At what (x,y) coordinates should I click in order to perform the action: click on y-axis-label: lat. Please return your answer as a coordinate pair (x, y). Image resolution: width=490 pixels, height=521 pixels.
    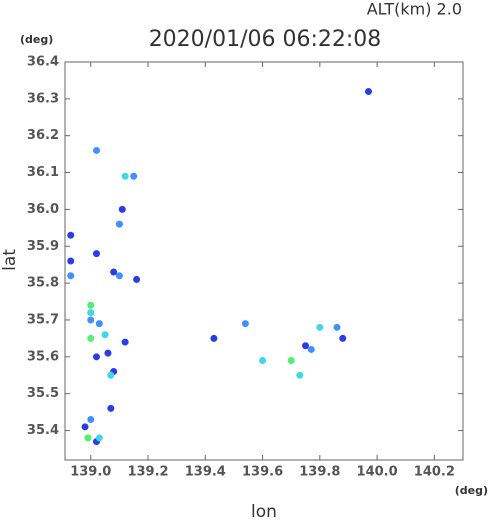
    Looking at the image, I should click on (10, 260).